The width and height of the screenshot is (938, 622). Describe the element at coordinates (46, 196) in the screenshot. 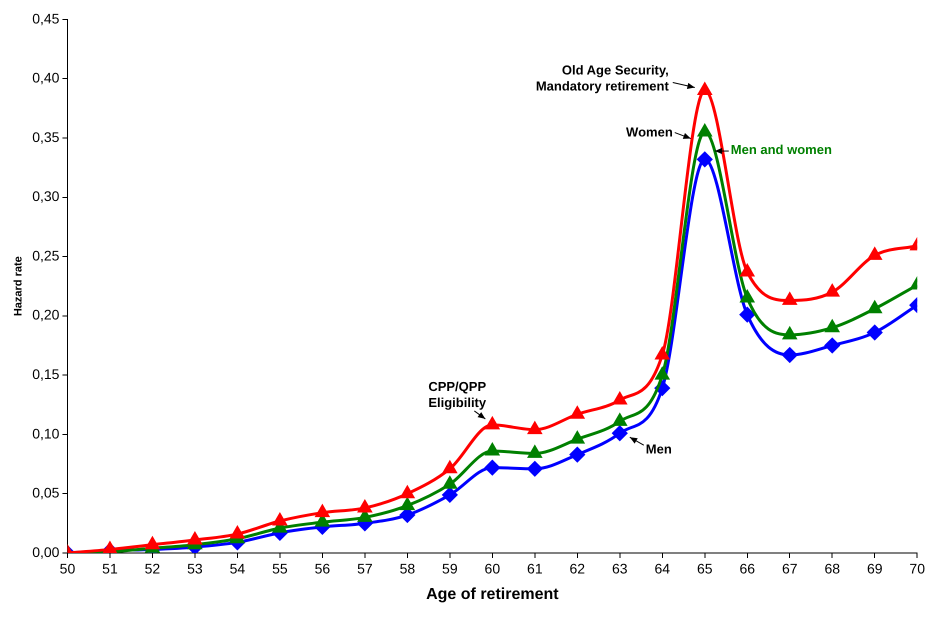

I see `y-tick-label: 0,30` at that location.